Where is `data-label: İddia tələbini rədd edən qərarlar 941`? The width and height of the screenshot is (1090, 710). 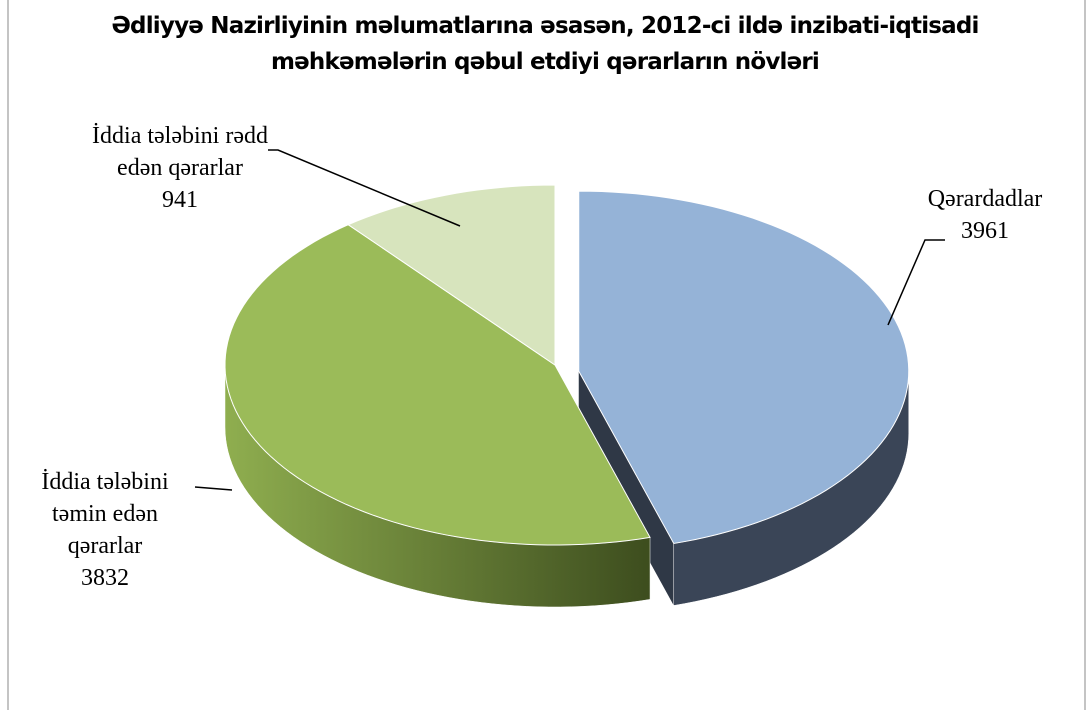
data-label: İddia tələbini rədd edən qərarlar 941 is located at coordinates (180, 168).